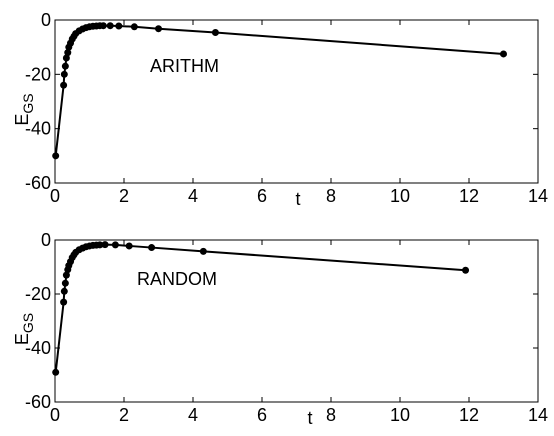 The width and height of the screenshot is (554, 436). I want to click on annotation: ARITHM, so click(184, 66).